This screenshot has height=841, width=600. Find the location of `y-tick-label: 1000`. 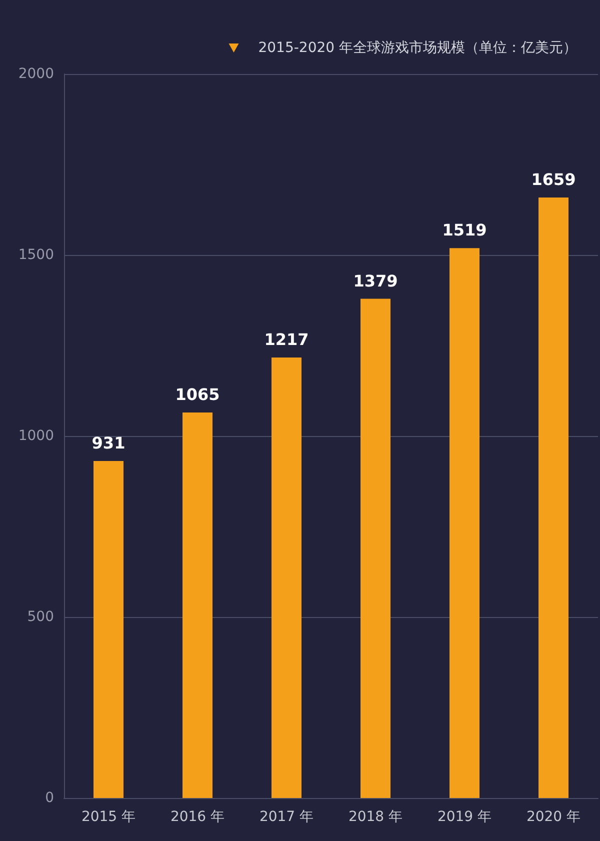

y-tick-label: 1000 is located at coordinates (36, 436).